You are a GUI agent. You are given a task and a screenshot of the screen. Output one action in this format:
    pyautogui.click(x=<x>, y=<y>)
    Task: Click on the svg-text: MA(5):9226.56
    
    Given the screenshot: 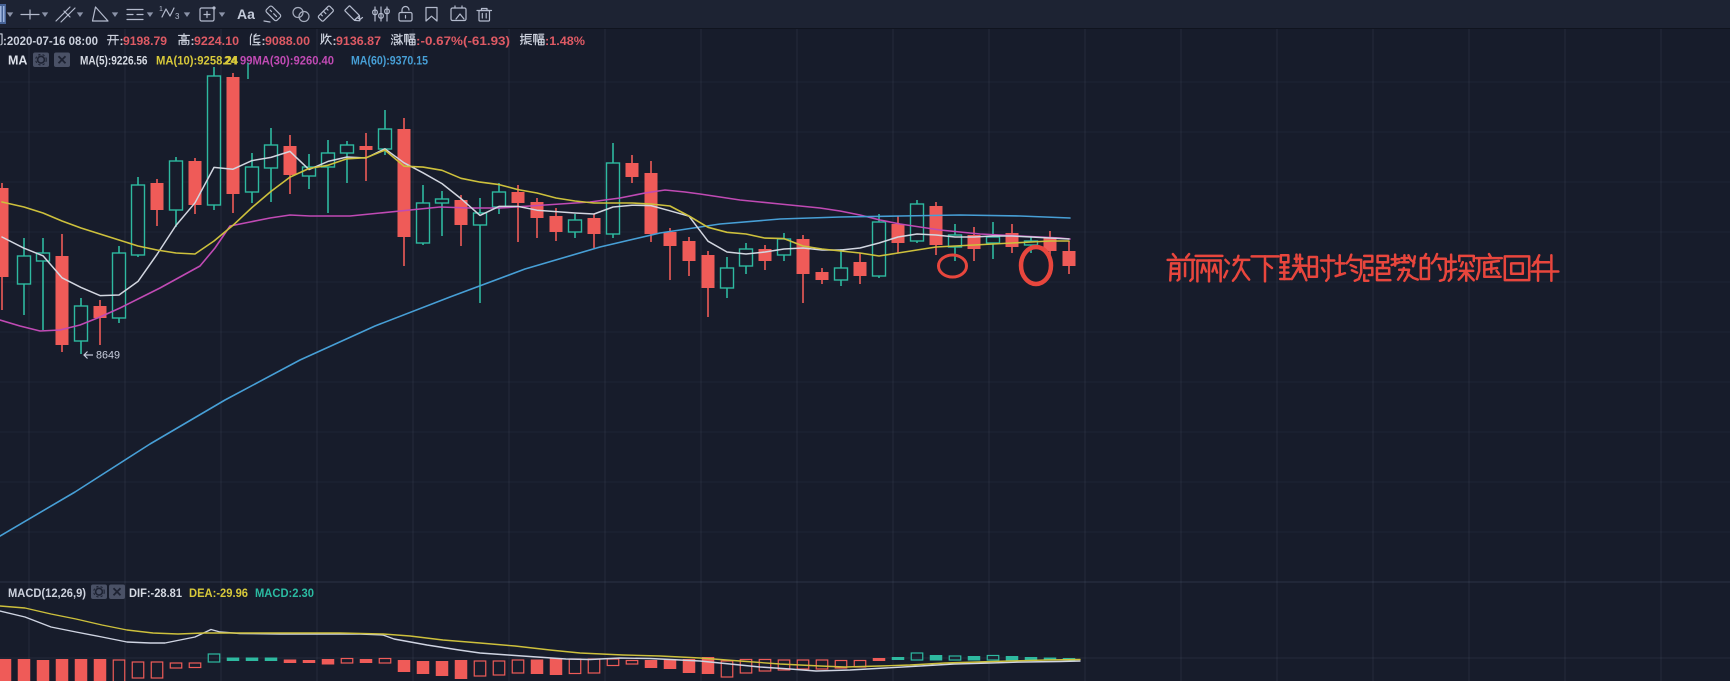 What is the action you would take?
    pyautogui.click(x=114, y=61)
    